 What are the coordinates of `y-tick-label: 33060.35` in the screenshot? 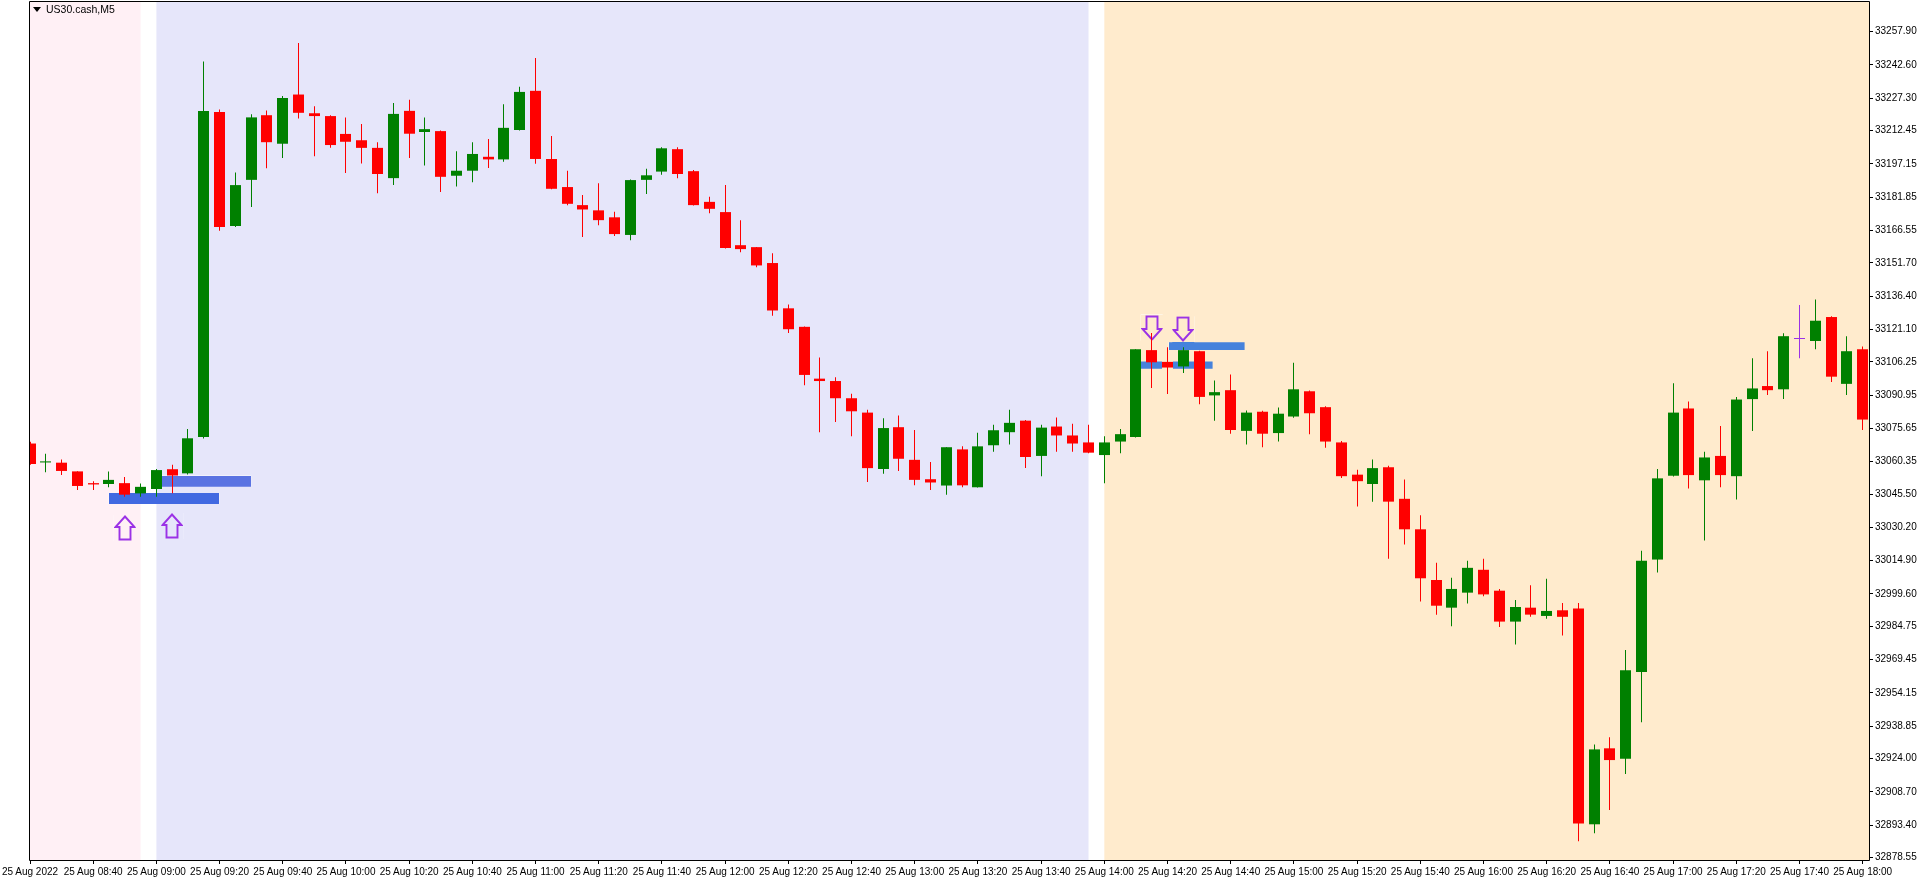 It's located at (1896, 461).